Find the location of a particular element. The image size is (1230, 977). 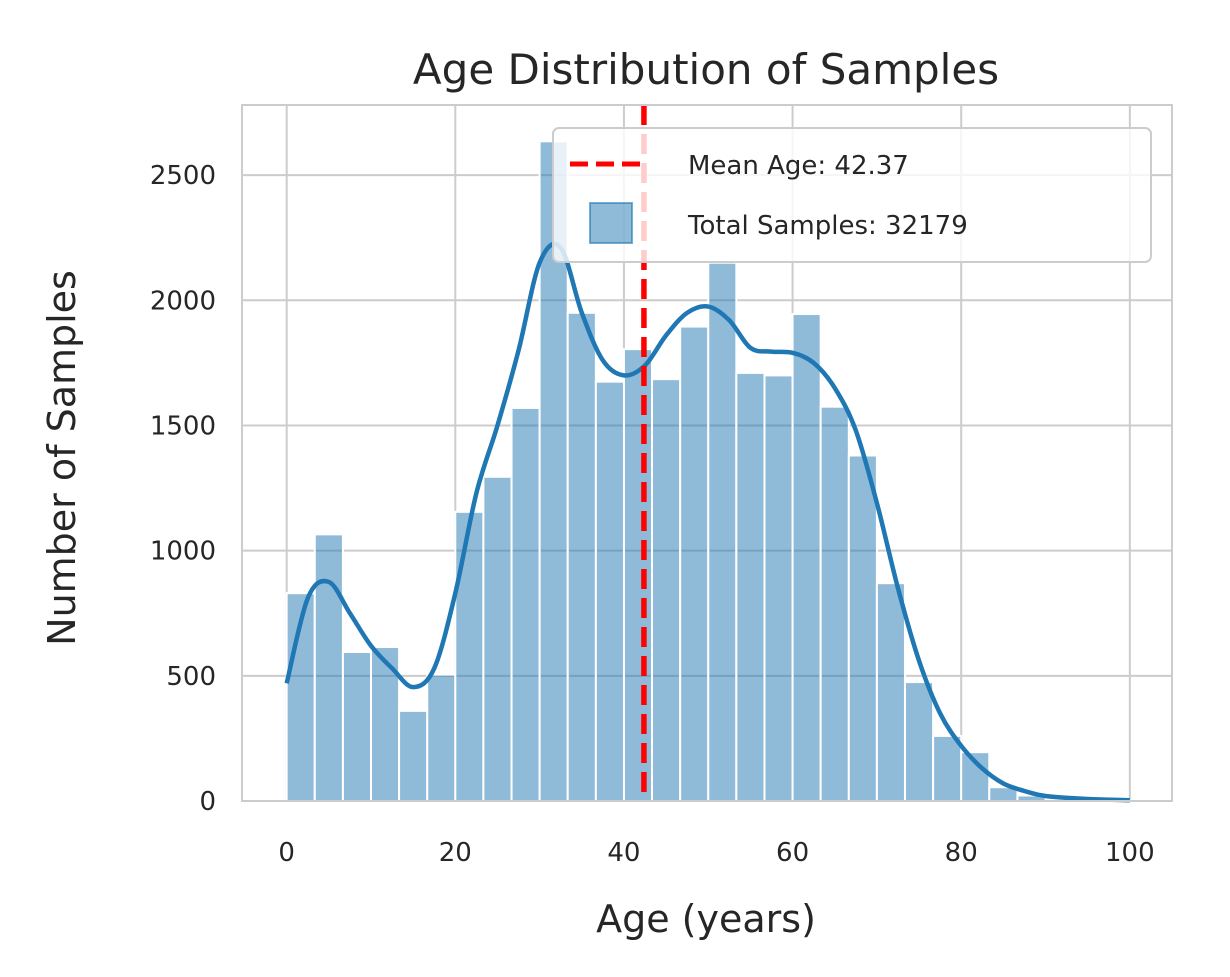

y-tick-label: 1500 is located at coordinates (183, 426).